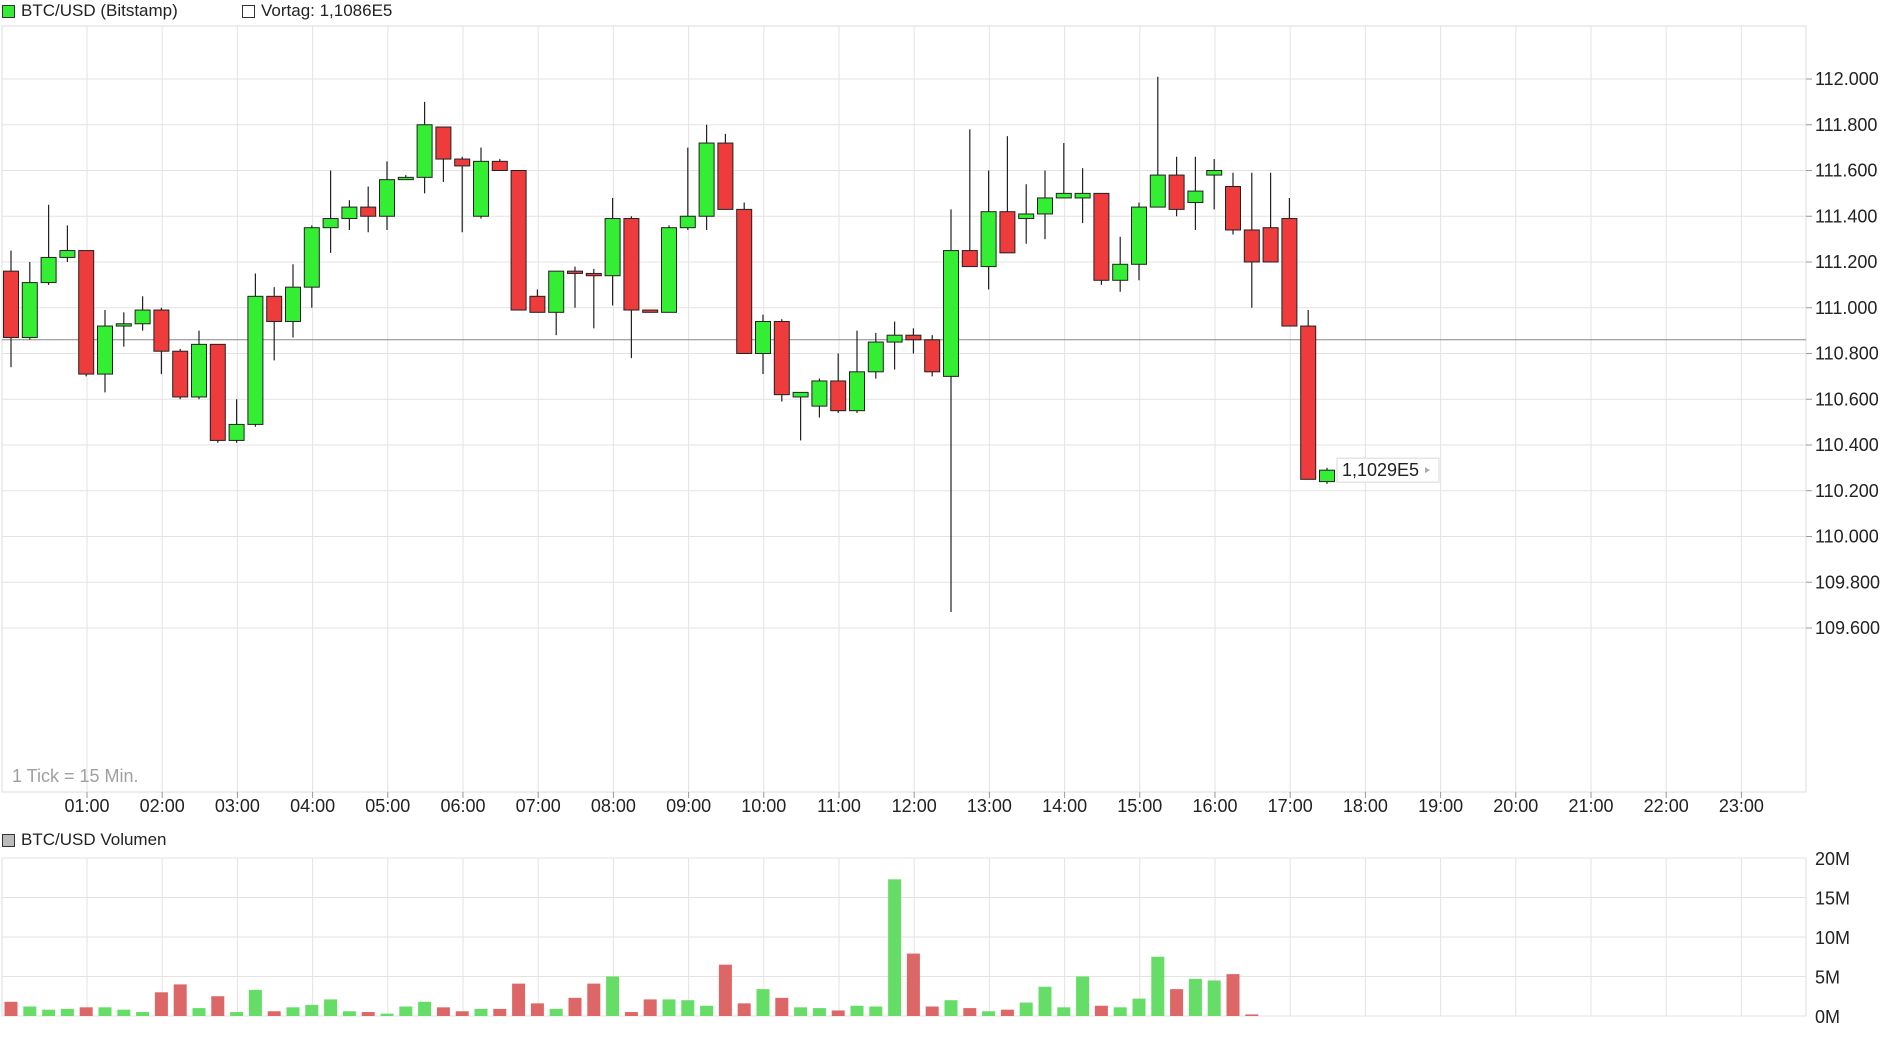 This screenshot has width=1880, height=1037. Describe the element at coordinates (248, 11) in the screenshot. I see `prev-close-swatch` at that location.